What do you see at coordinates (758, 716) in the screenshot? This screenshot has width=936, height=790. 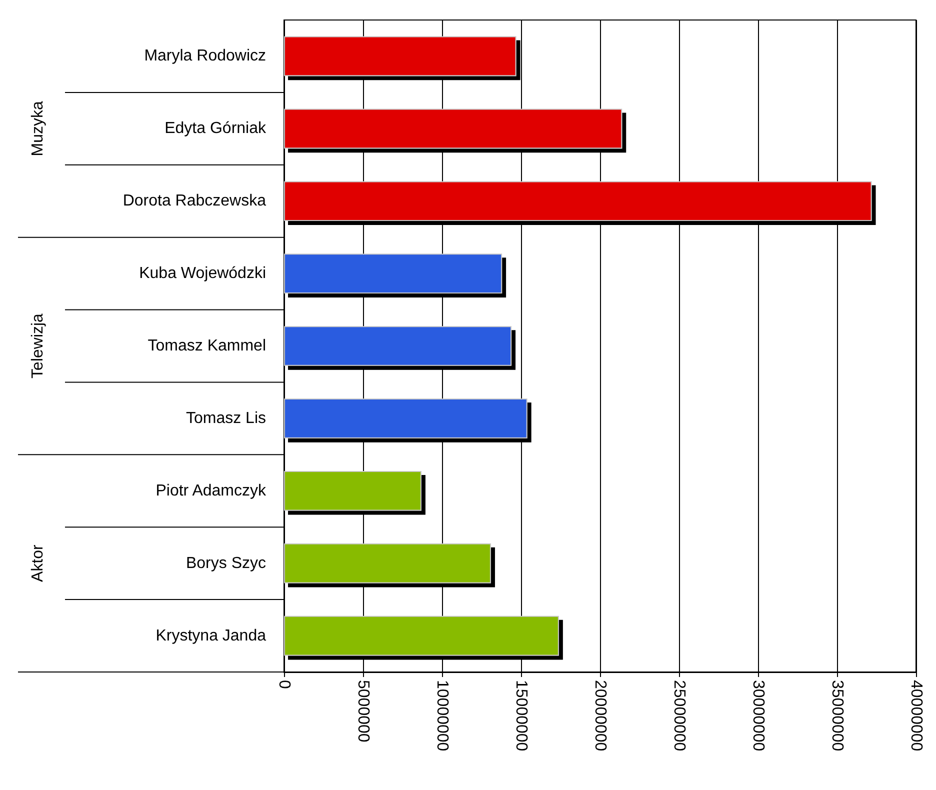 I see `x-tick-label: 30000000` at bounding box center [758, 716].